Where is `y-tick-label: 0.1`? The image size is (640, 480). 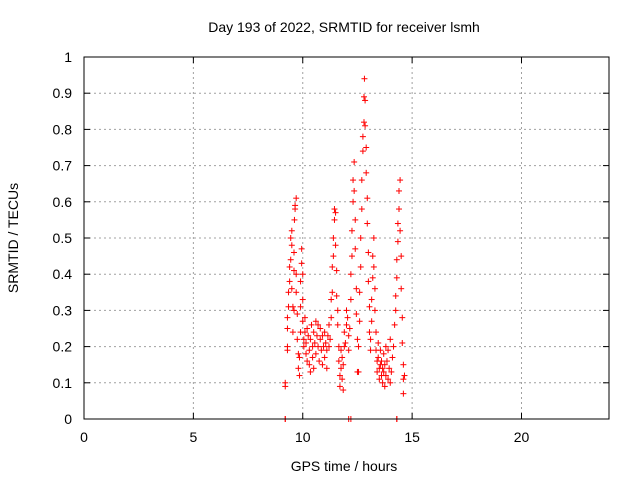
y-tick-label: 0.1 is located at coordinates (63, 383).